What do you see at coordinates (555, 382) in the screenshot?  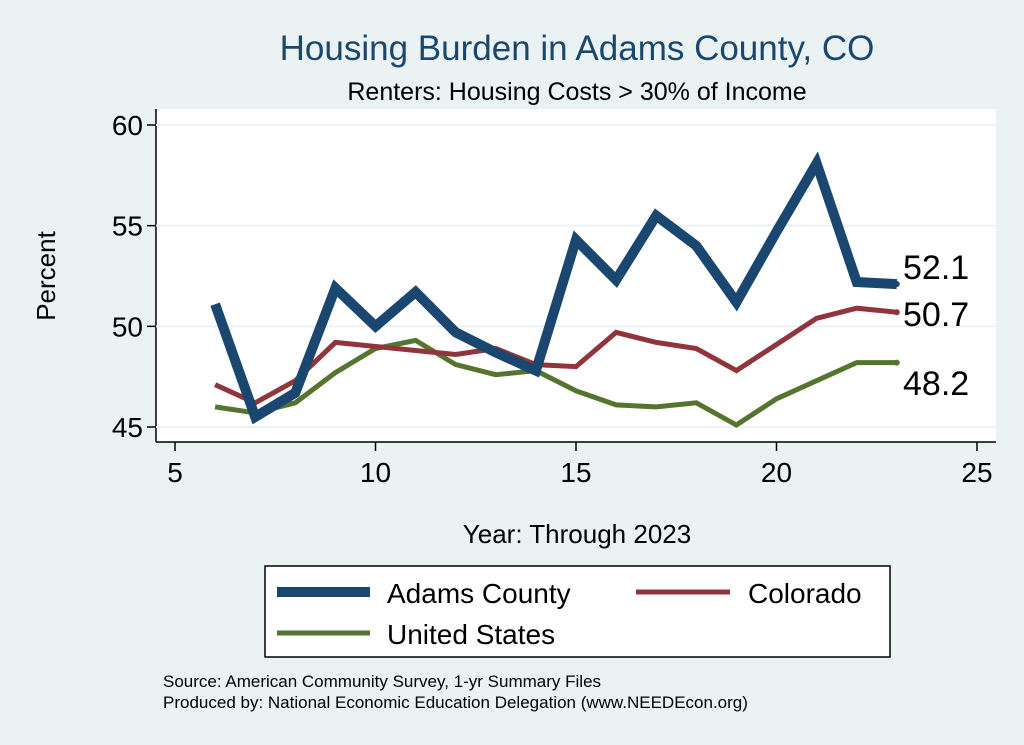 I see `series-line-united-states` at bounding box center [555, 382].